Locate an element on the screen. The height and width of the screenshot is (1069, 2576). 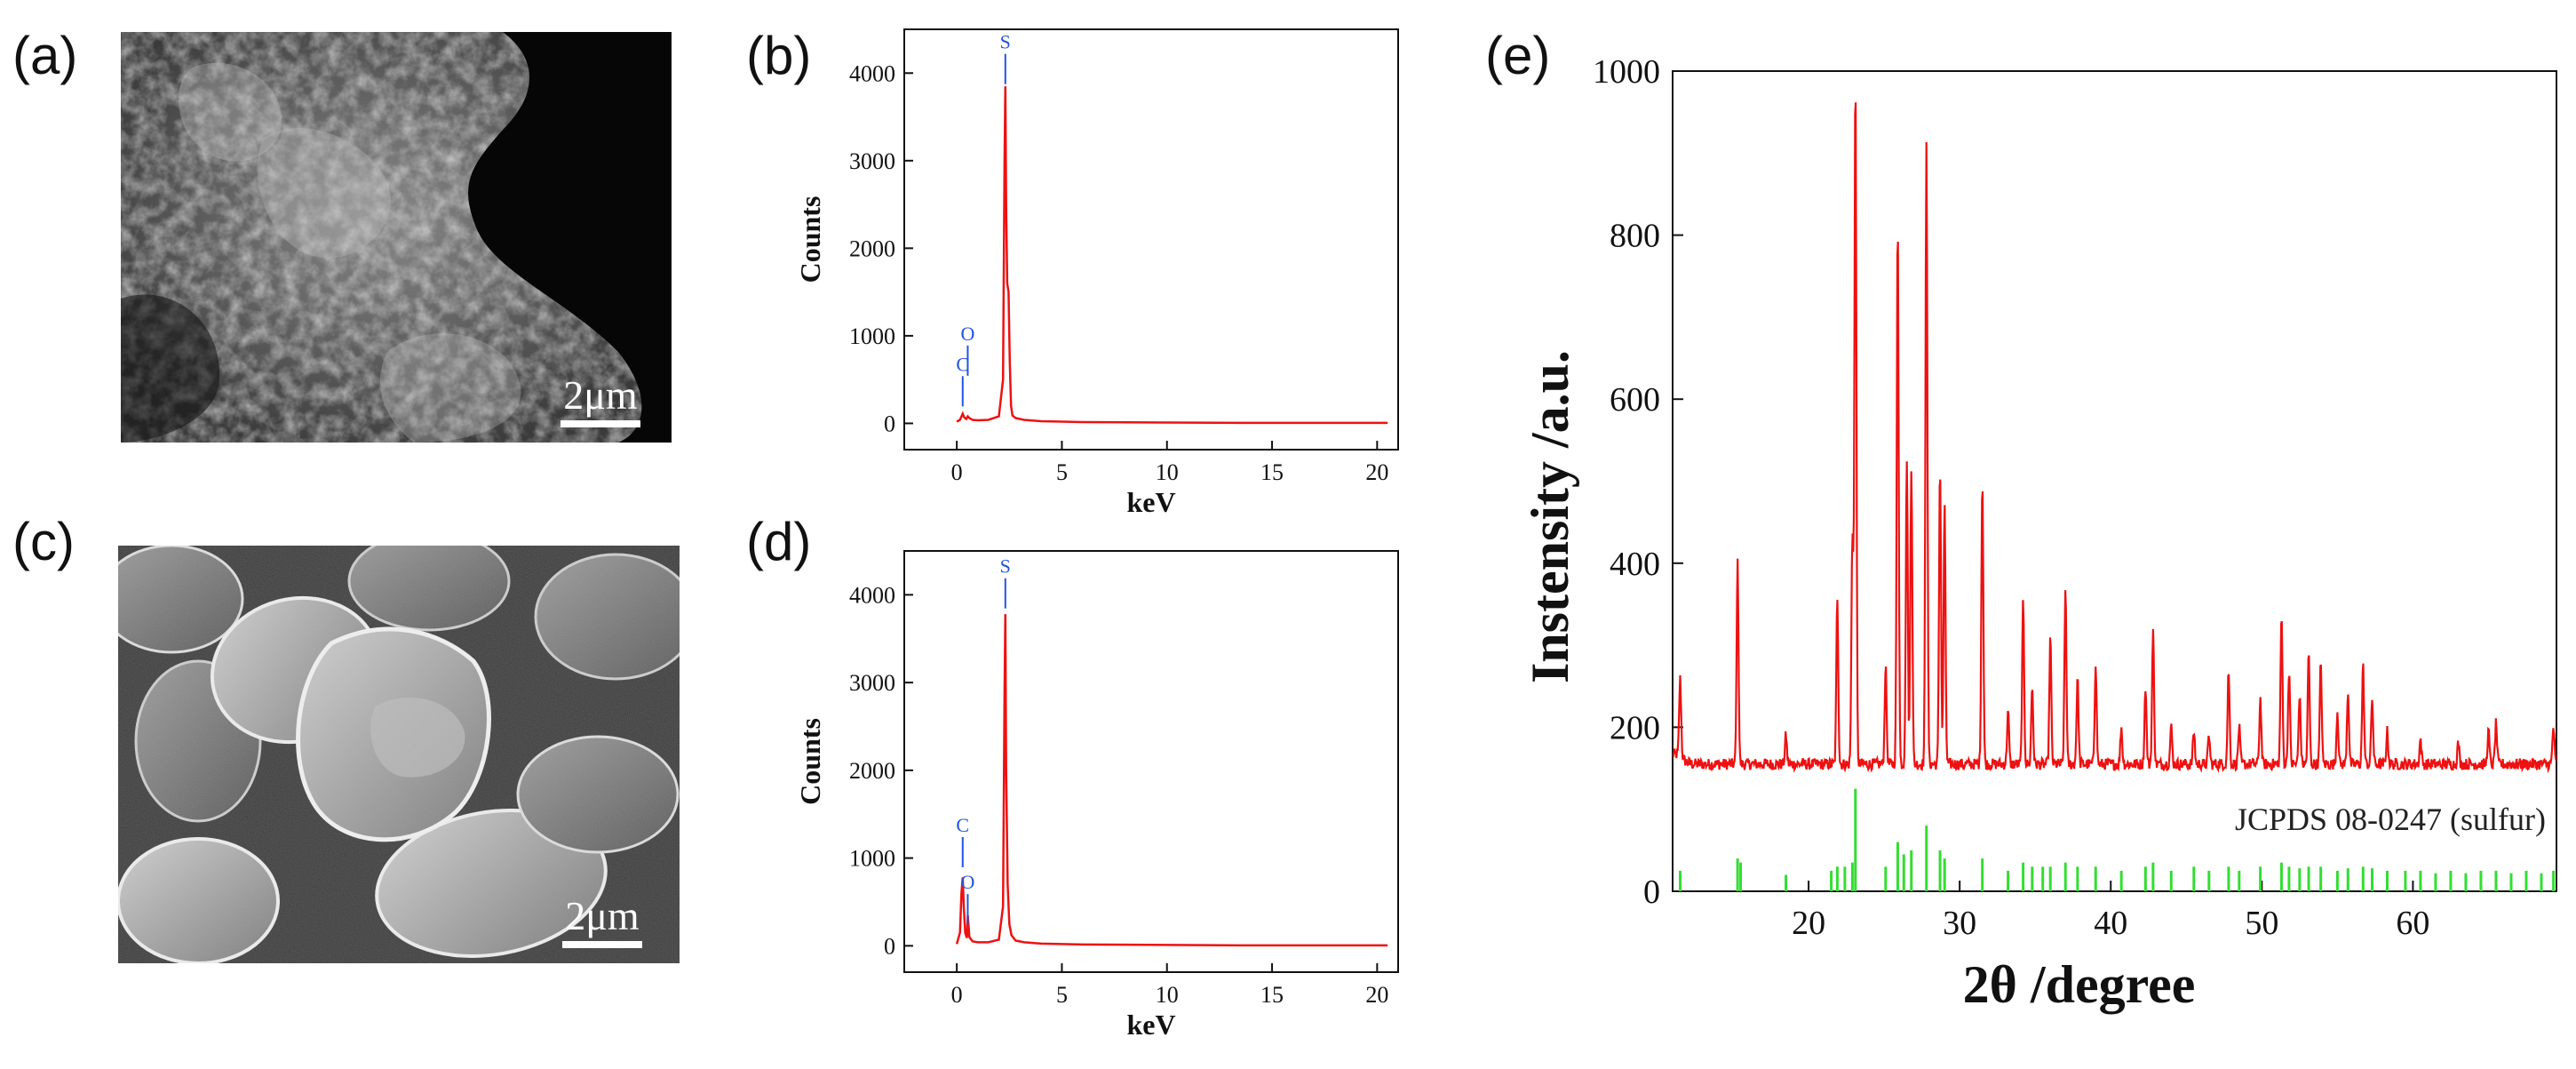
scale-label-a: 2μm is located at coordinates (600, 395).